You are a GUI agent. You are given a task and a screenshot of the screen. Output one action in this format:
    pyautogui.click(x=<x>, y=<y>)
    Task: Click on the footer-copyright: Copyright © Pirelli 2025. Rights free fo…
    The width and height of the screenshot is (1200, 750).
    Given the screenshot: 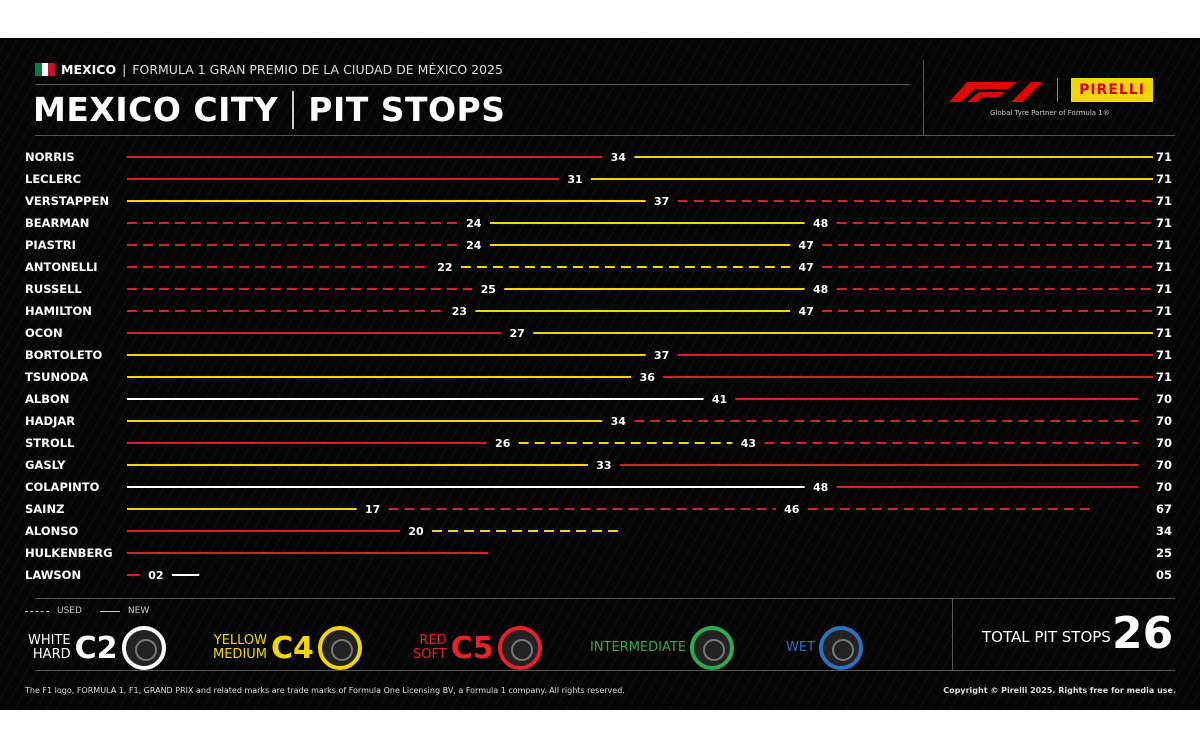 What is the action you would take?
    pyautogui.click(x=1059, y=690)
    